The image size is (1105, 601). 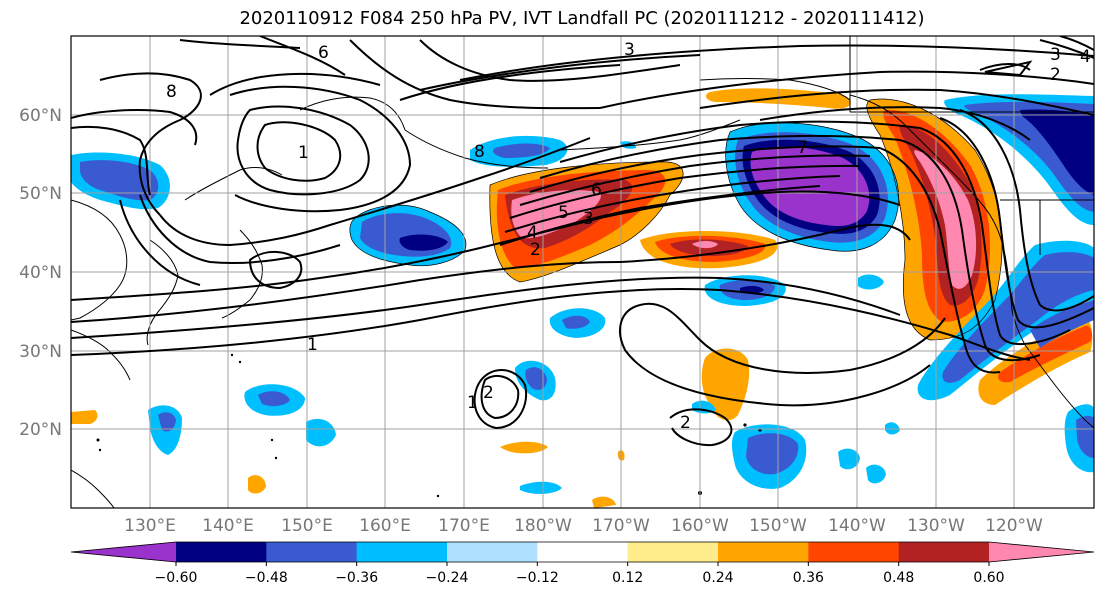 I want to click on colorbar-tick-label: −0.36, so click(x=356, y=578).